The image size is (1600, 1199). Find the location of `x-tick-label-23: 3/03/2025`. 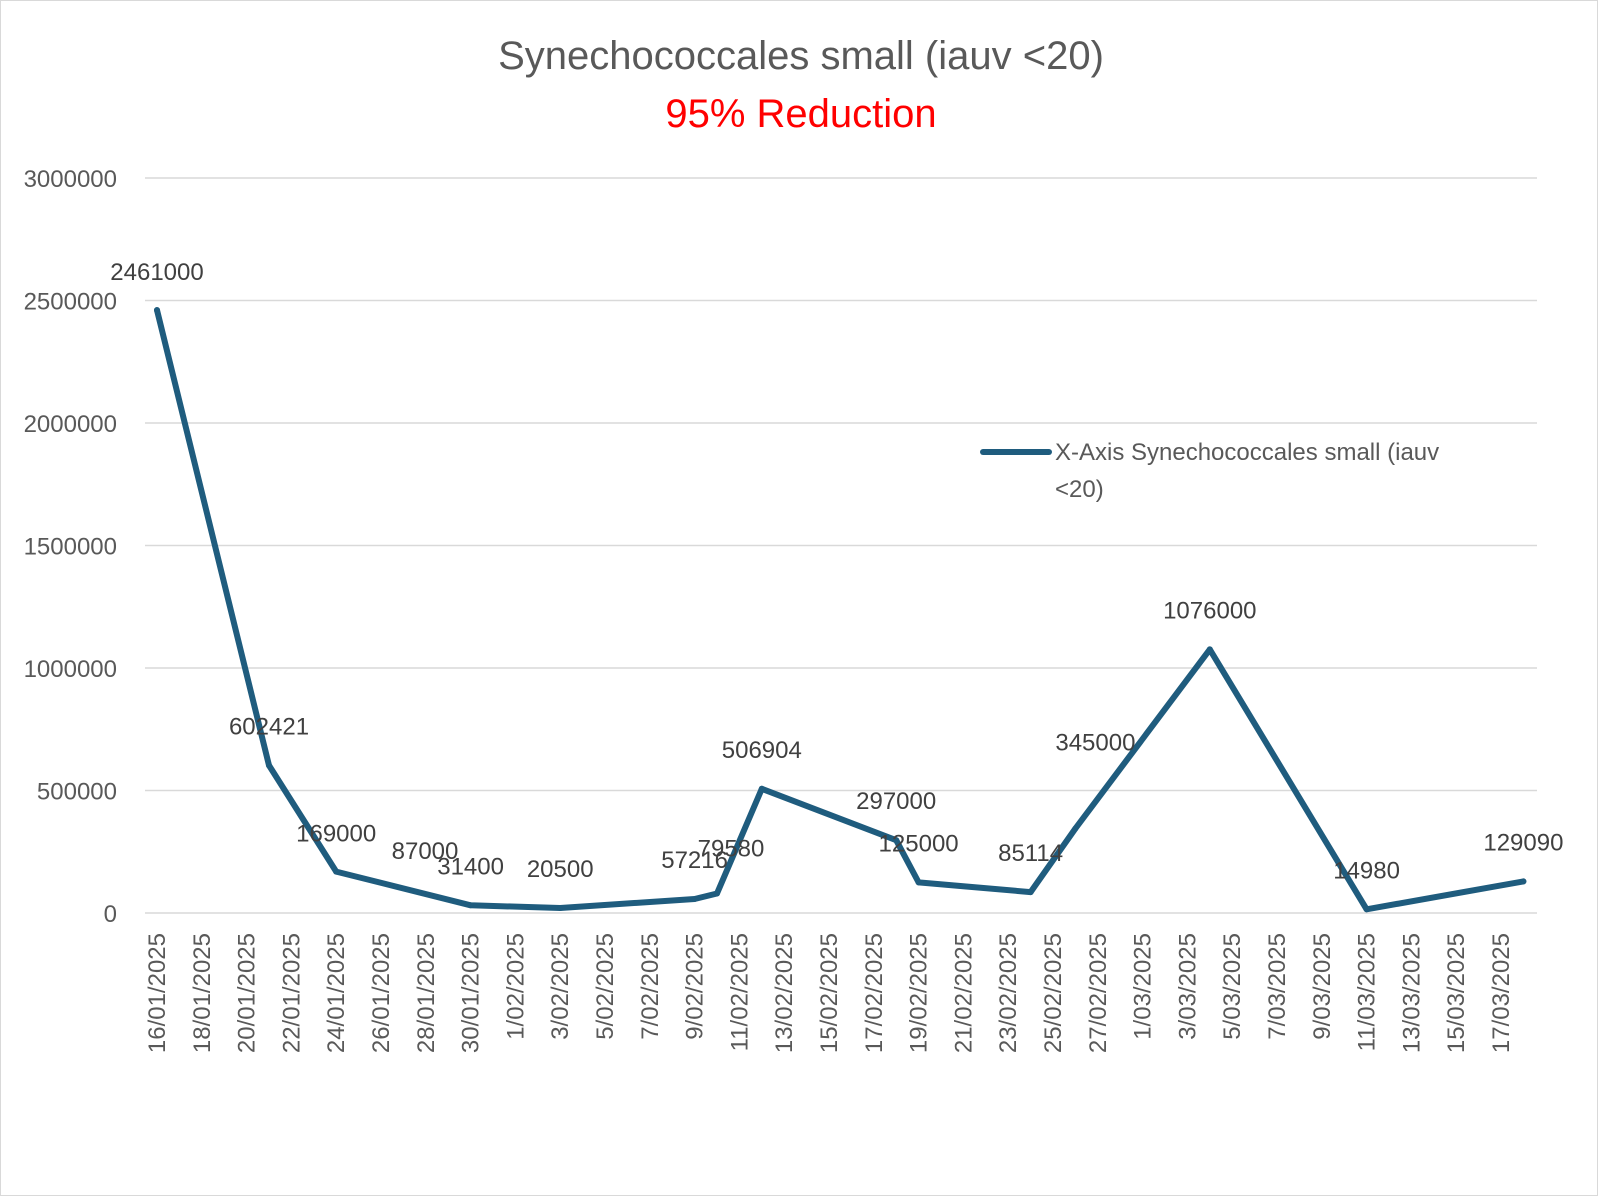

x-tick-label-23: 3/03/2025 is located at coordinates (1187, 986).